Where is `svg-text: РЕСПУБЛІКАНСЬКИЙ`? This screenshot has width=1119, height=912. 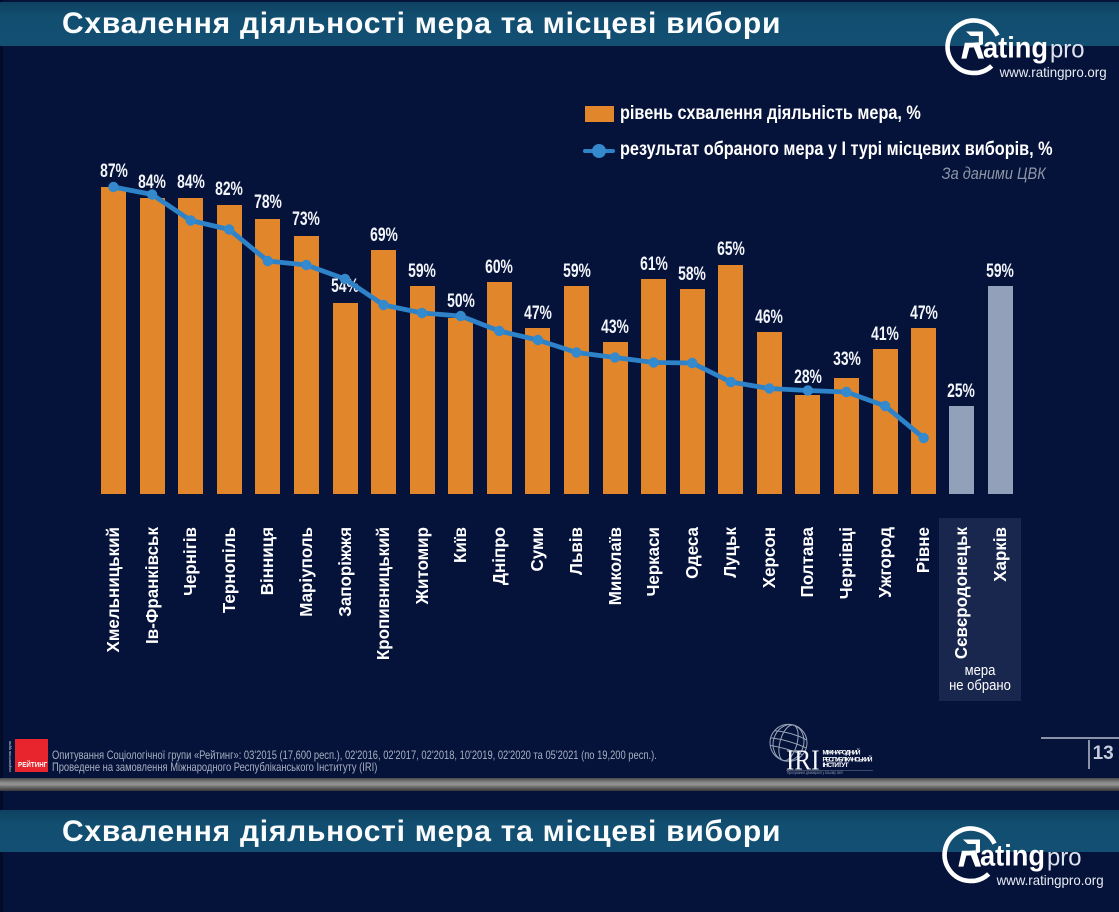
svg-text: РЕСПУБЛІКАНСЬКИЙ is located at coordinates (848, 758).